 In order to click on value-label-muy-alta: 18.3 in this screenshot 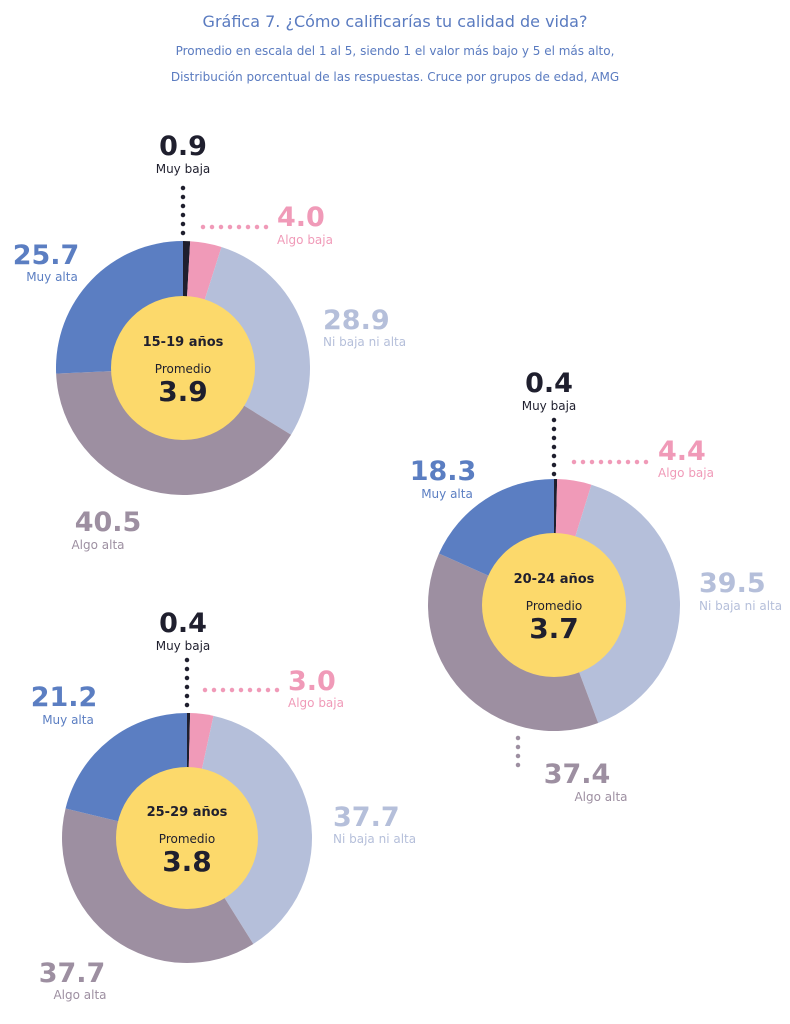, I will do `click(443, 471)`.